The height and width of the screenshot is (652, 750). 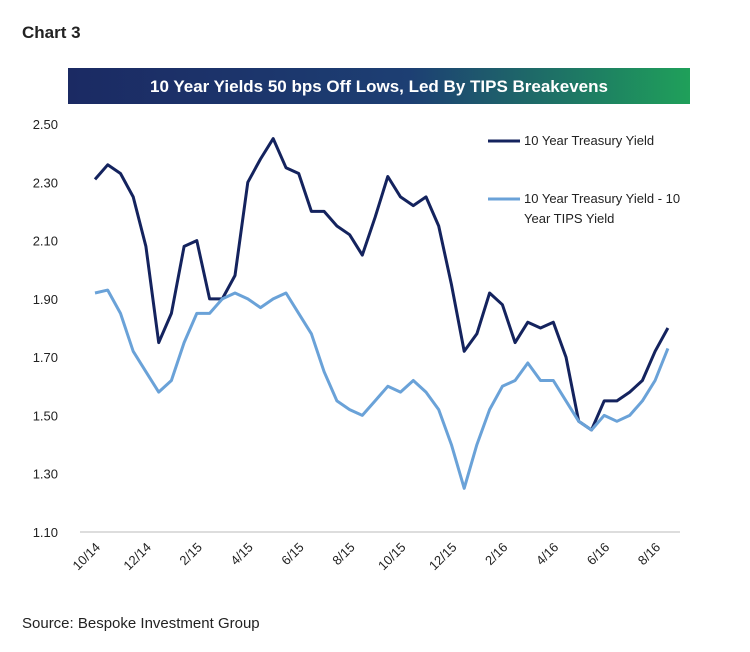 I want to click on y-tick-label: 1.70, so click(x=45, y=357).